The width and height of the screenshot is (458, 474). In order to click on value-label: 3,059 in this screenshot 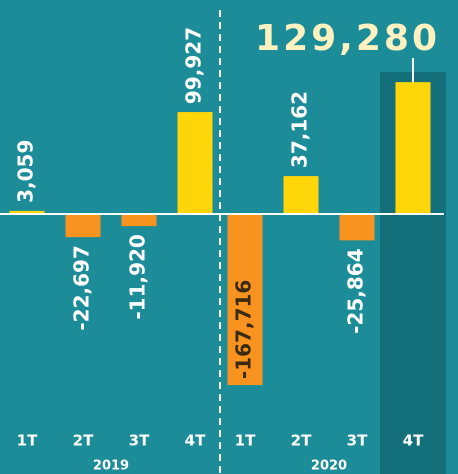, I will do `click(26, 171)`.